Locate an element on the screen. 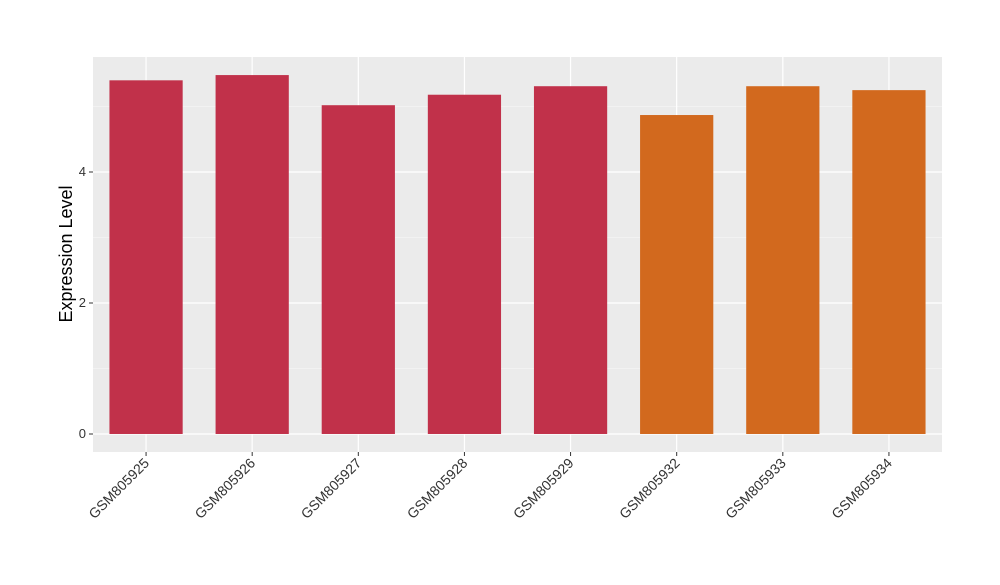  x-tick-label: GSM805928 is located at coordinates (437, 488).